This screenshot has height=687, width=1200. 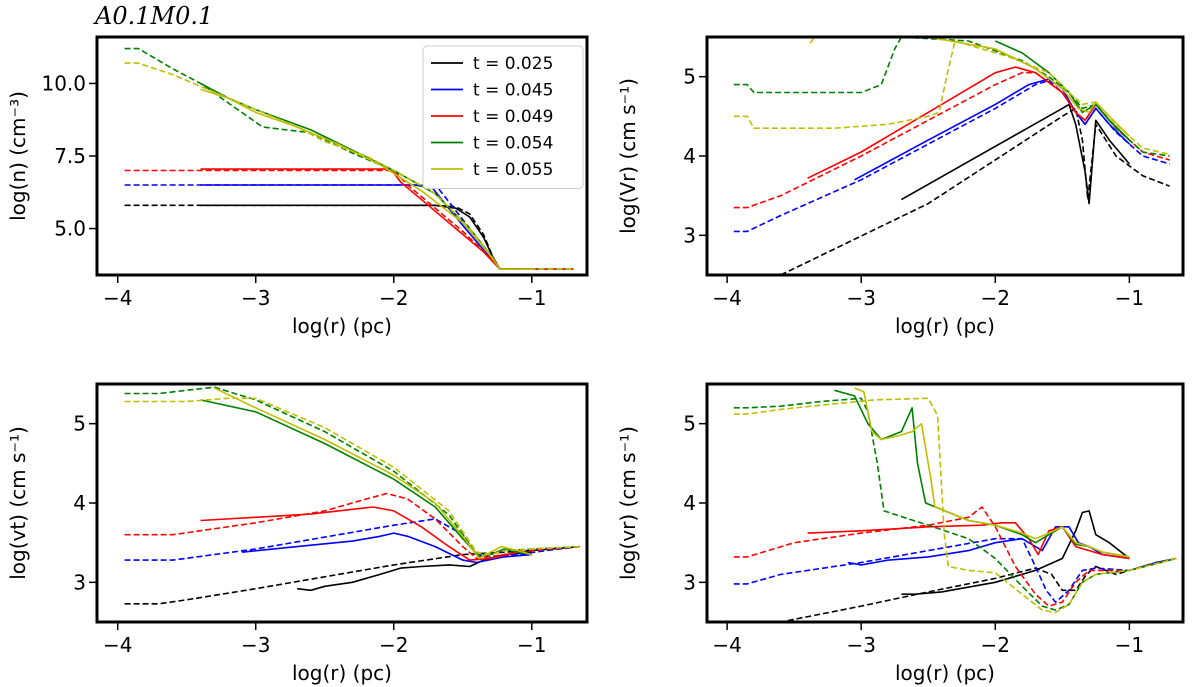 I want to click on legend-label: t = 0.049, so click(x=513, y=117).